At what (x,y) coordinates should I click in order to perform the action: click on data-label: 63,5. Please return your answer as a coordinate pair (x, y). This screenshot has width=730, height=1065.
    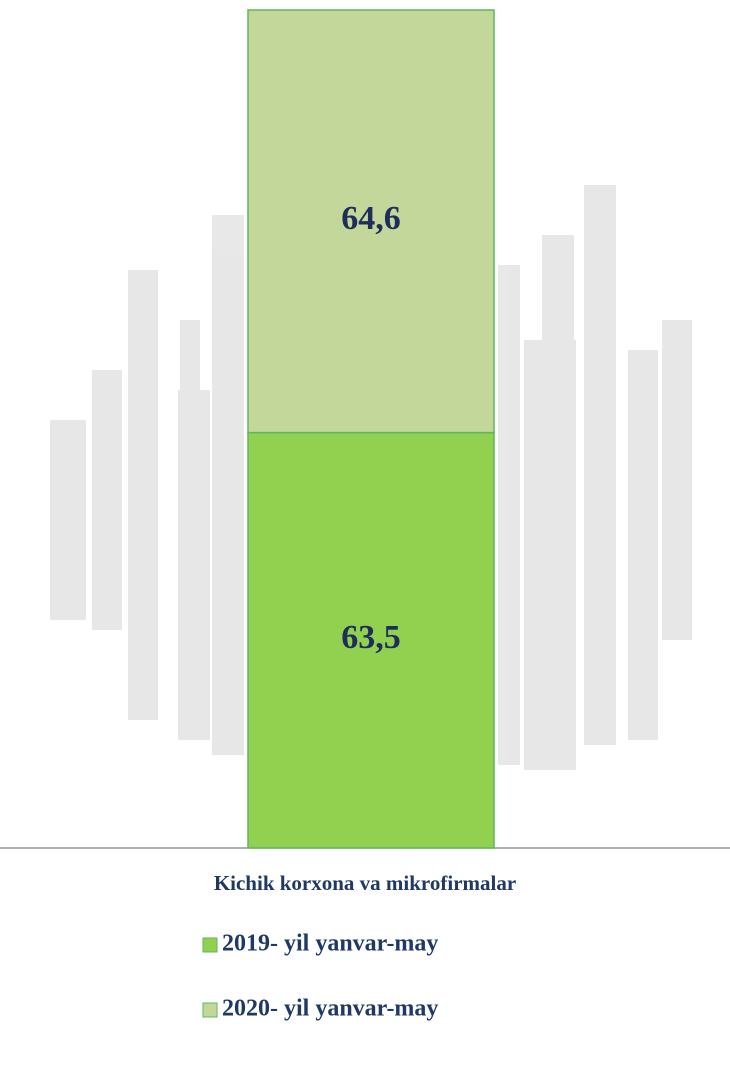
    Looking at the image, I should click on (371, 637).